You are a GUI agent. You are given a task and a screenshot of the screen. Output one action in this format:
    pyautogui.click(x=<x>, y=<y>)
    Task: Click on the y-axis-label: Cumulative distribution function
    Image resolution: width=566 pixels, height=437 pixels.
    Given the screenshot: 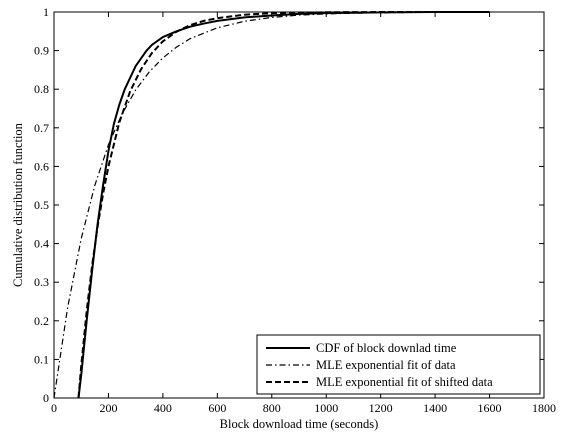 What is the action you would take?
    pyautogui.click(x=18, y=204)
    